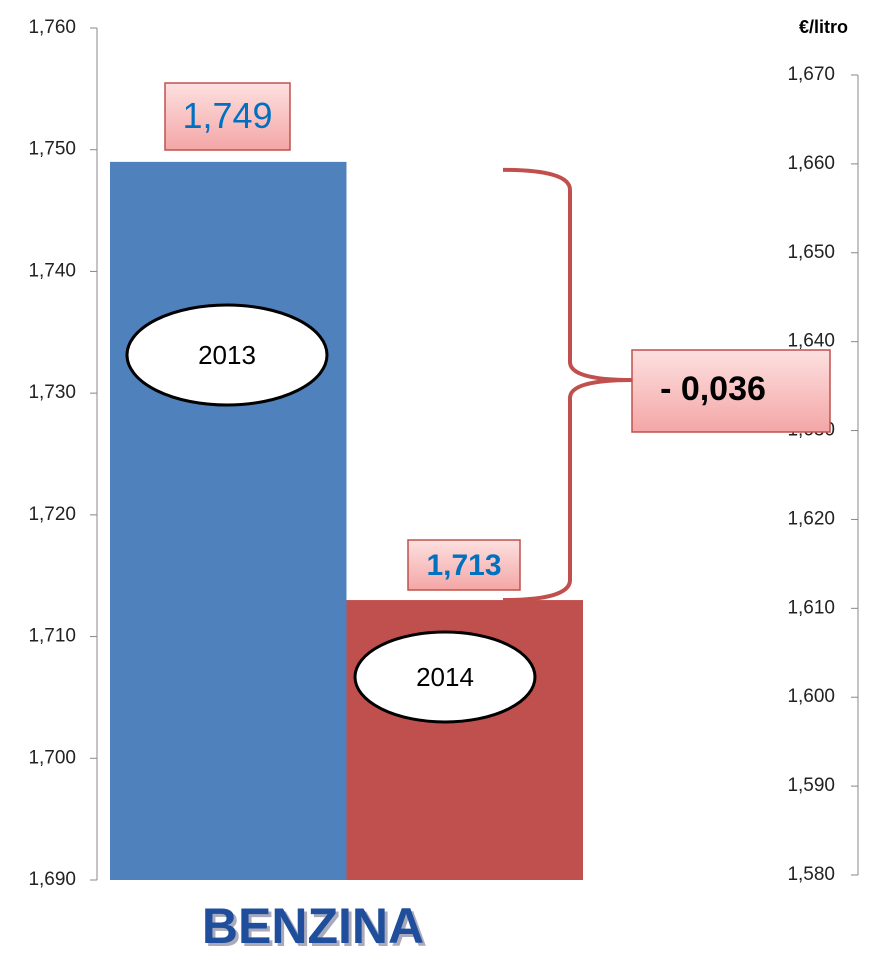 The width and height of the screenshot is (873, 961). I want to click on y2-tick-label: 1,660, so click(811, 163).